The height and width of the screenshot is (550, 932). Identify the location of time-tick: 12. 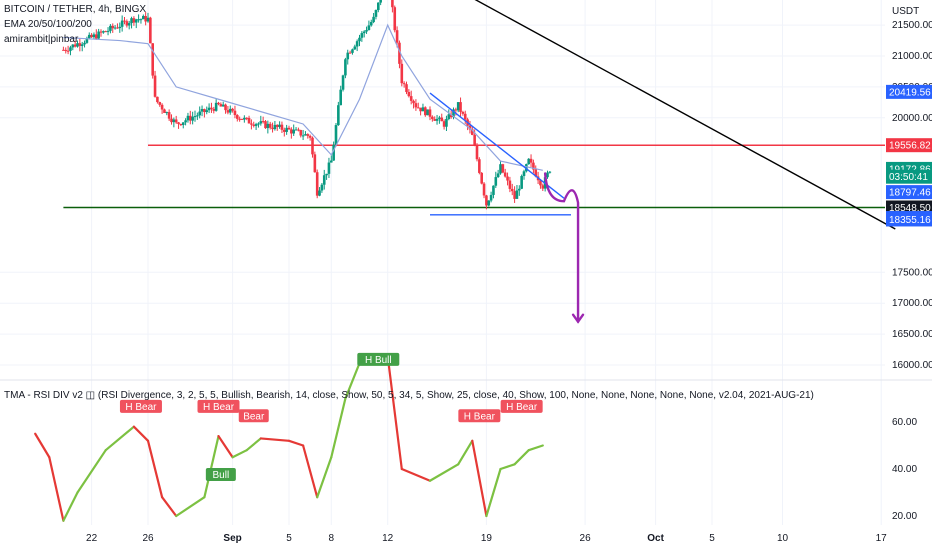
(388, 538).